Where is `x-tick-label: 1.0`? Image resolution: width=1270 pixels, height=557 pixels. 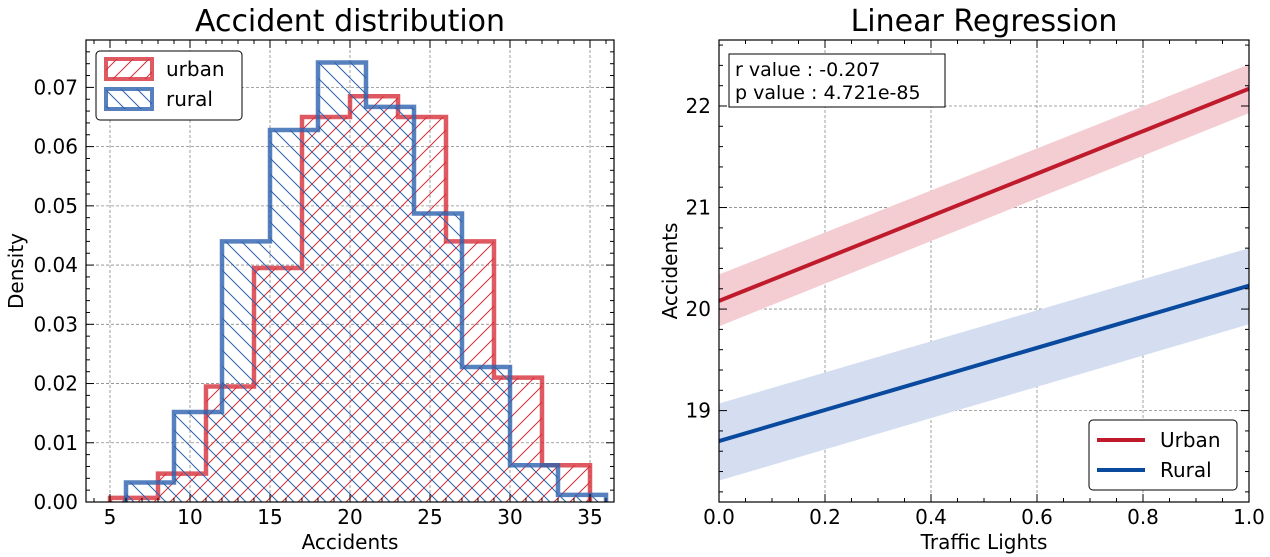
x-tick-label: 1.0 is located at coordinates (1249, 517).